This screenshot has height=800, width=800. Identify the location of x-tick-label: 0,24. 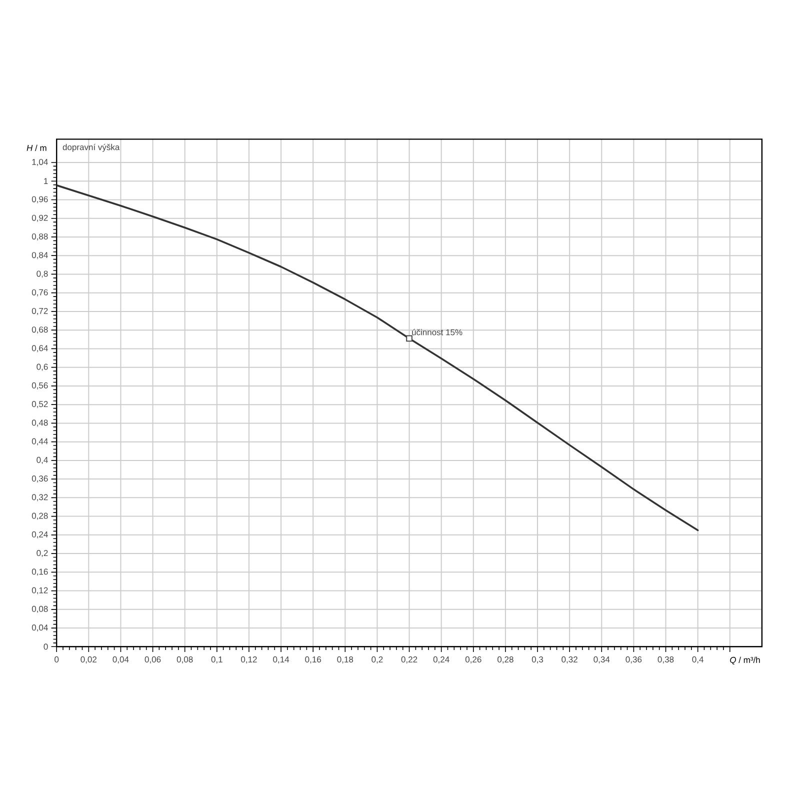
(441, 660).